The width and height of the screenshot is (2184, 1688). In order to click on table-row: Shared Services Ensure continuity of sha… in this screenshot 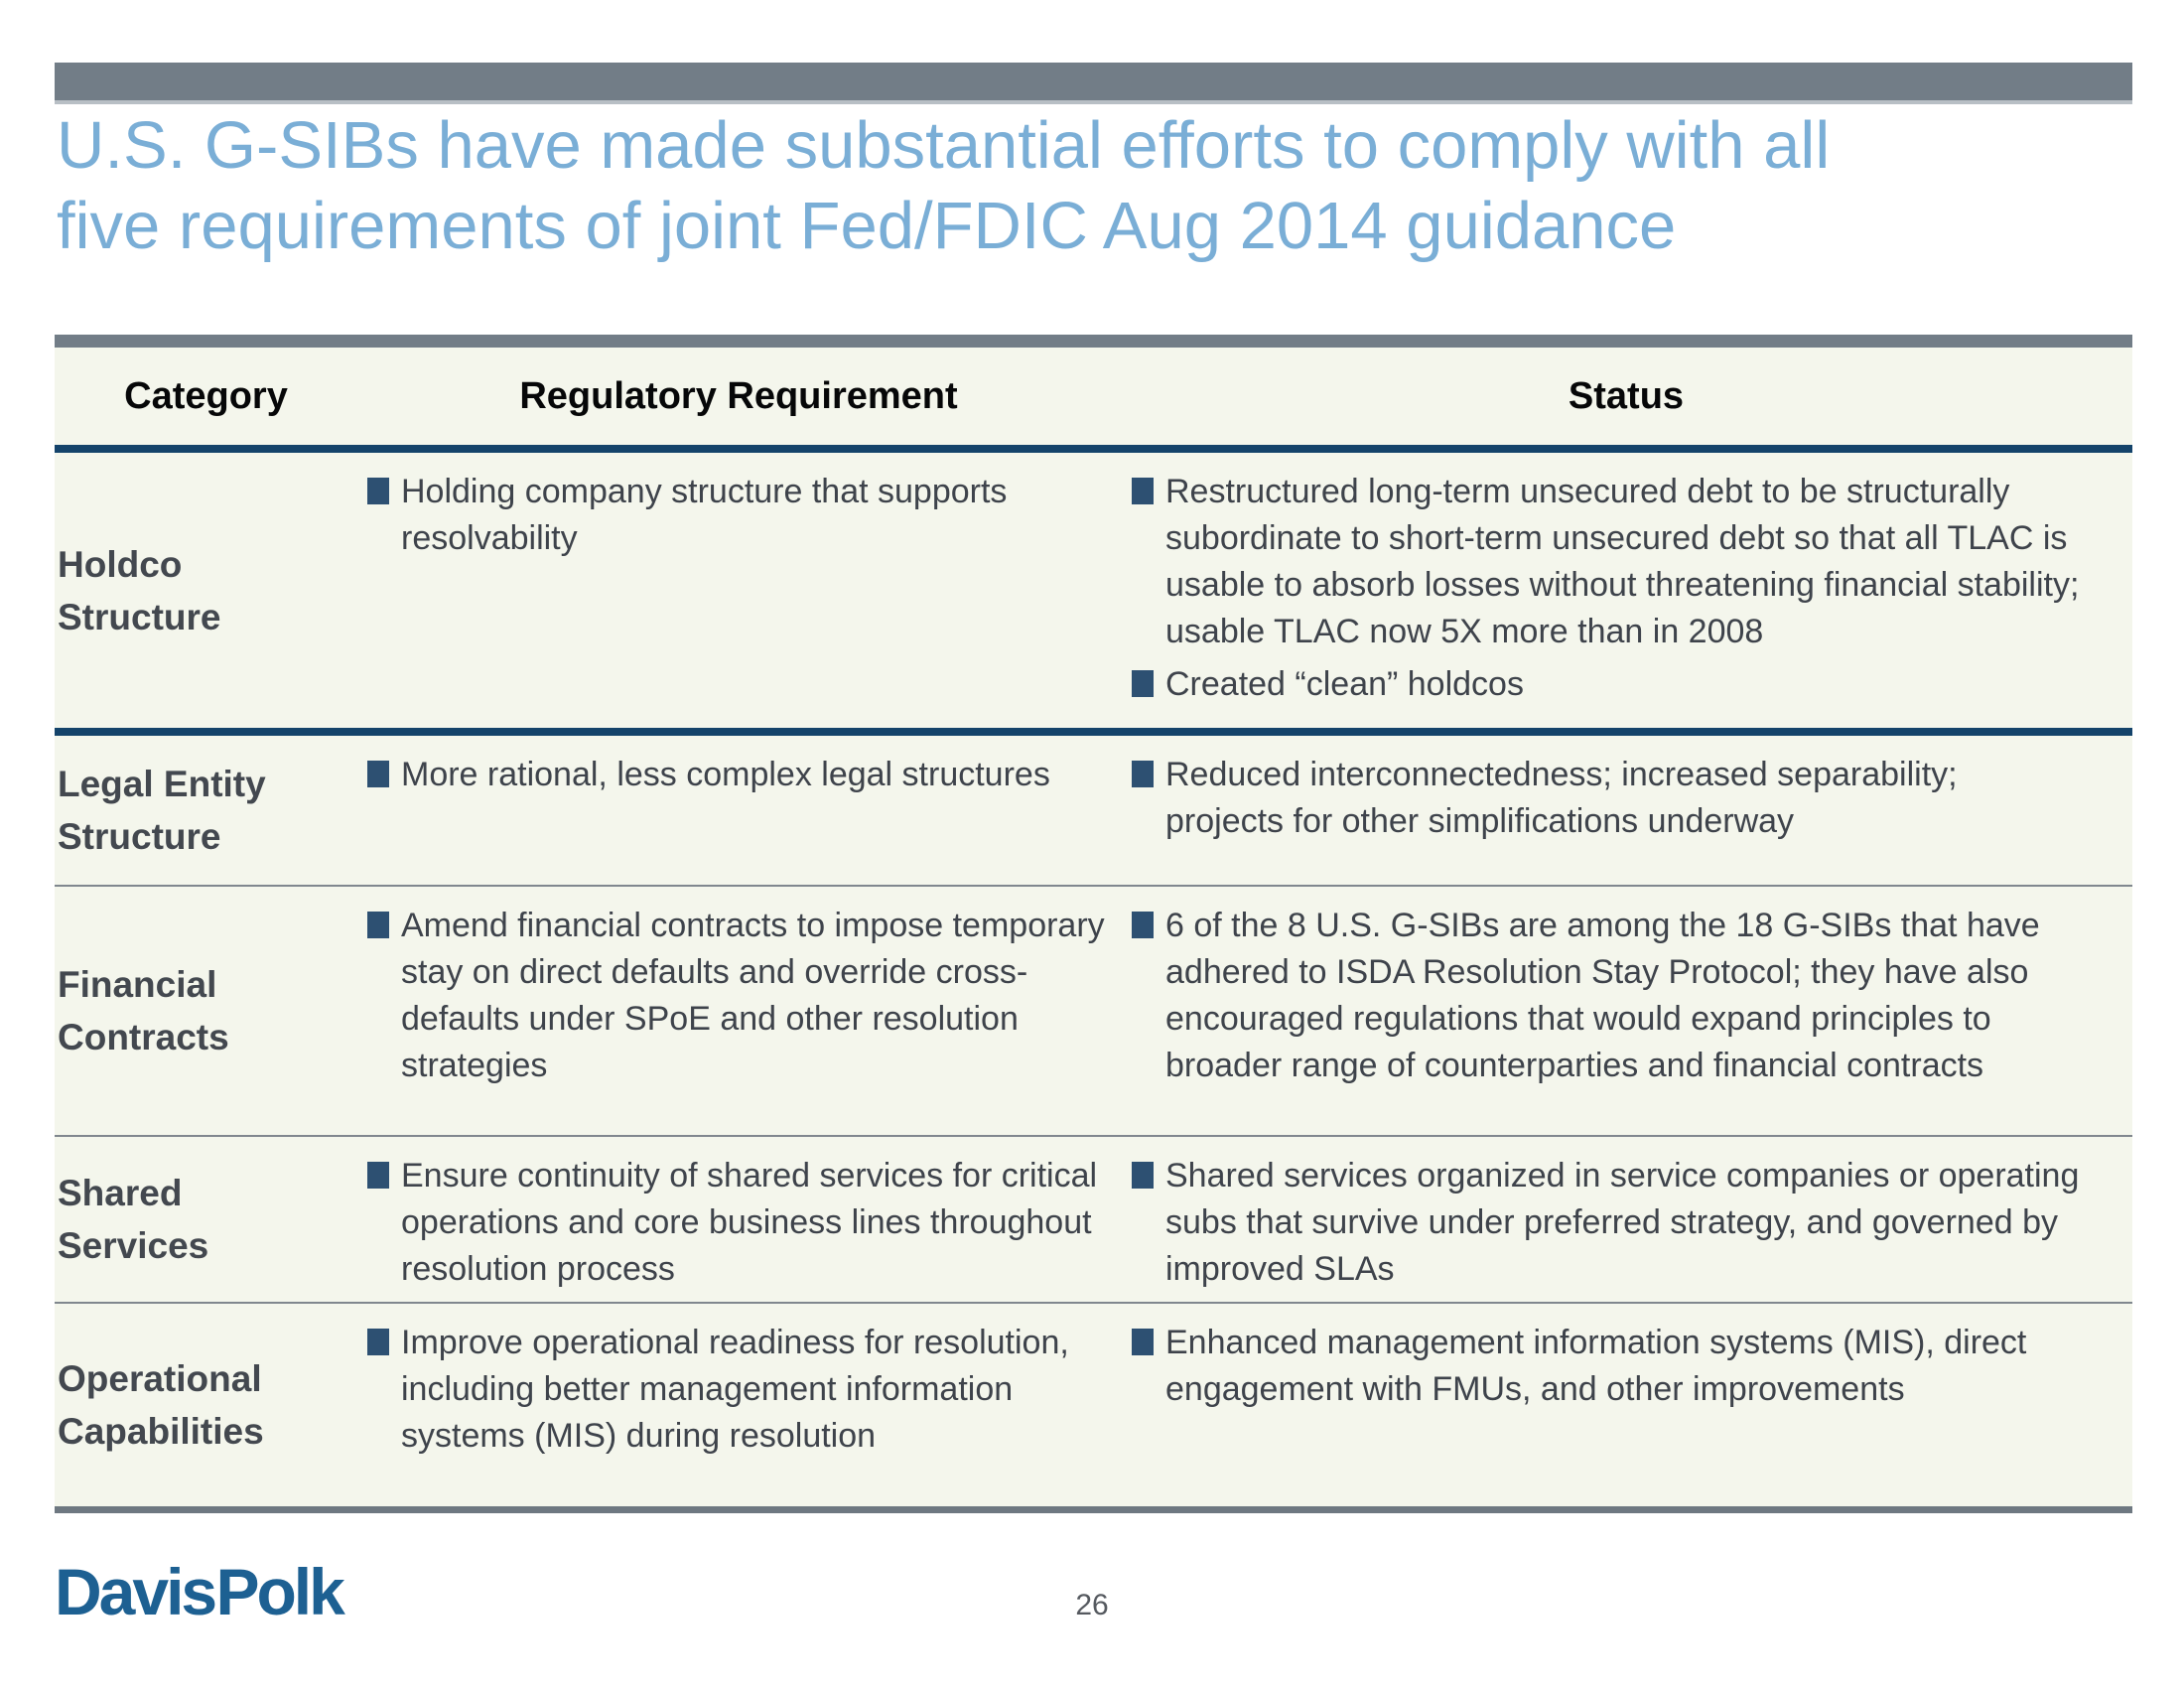, I will do `click(1093, 1220)`.